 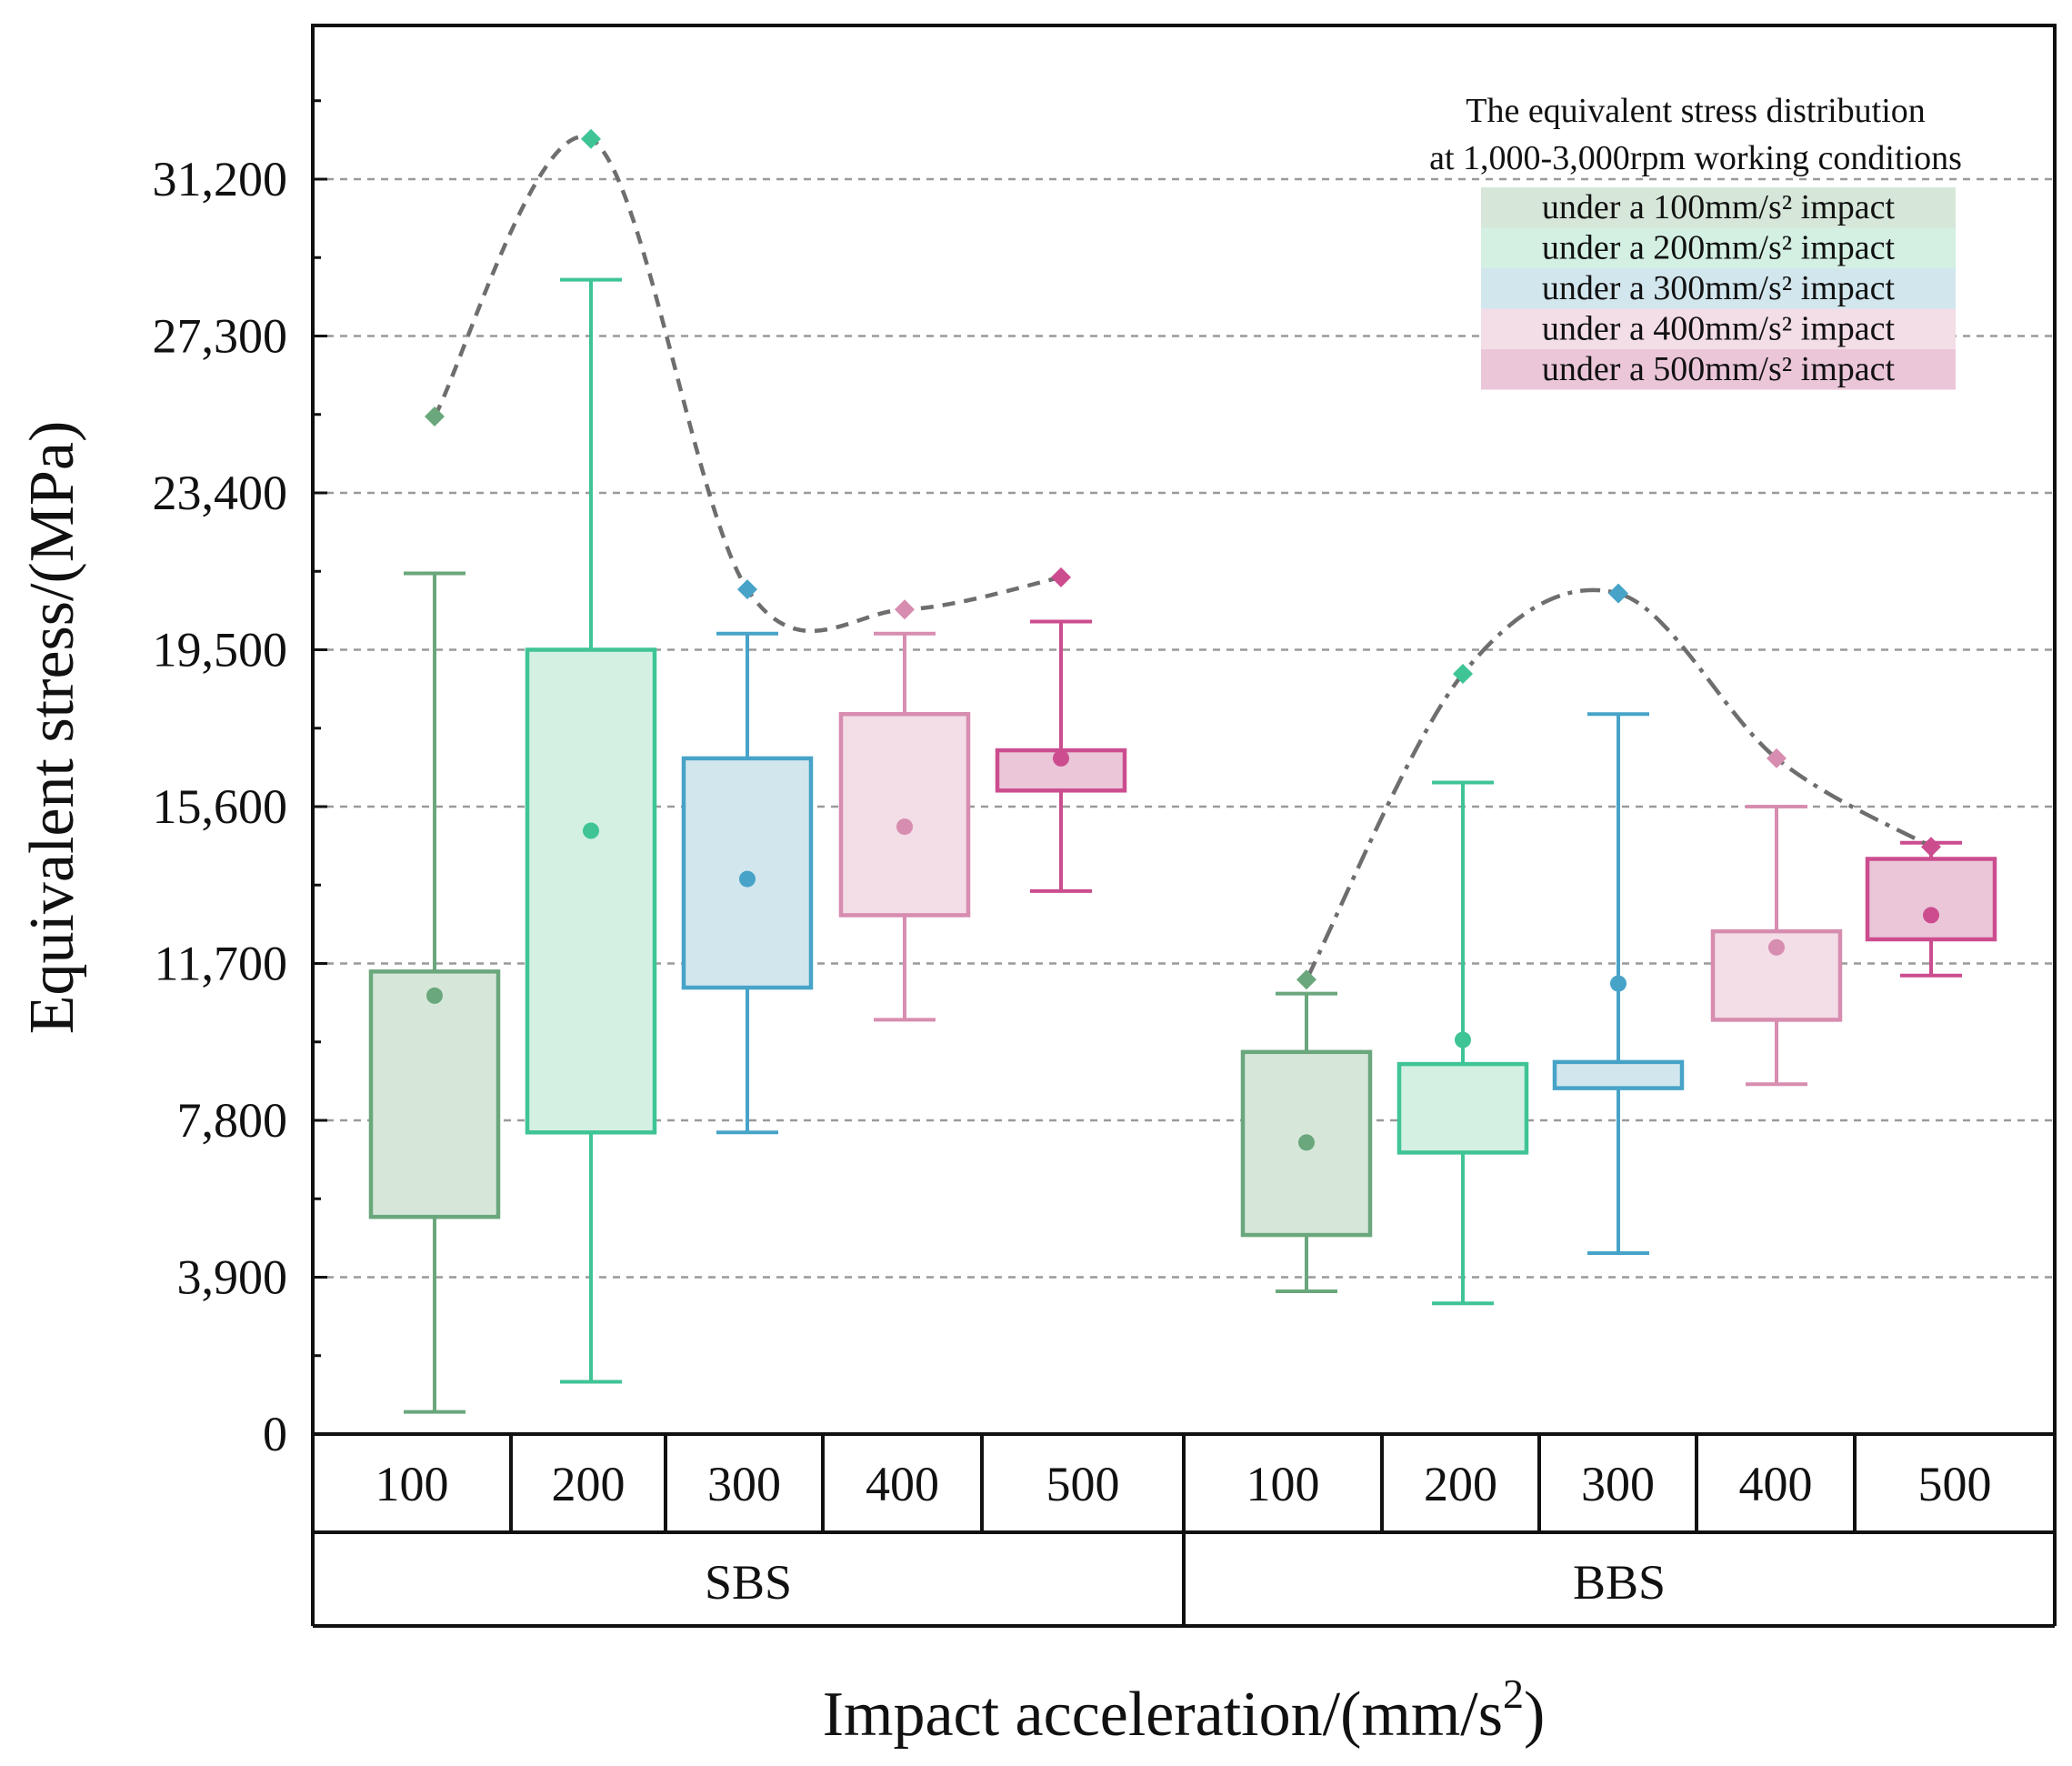 I want to click on y-tick-label: 23,400, so click(x=220, y=493).